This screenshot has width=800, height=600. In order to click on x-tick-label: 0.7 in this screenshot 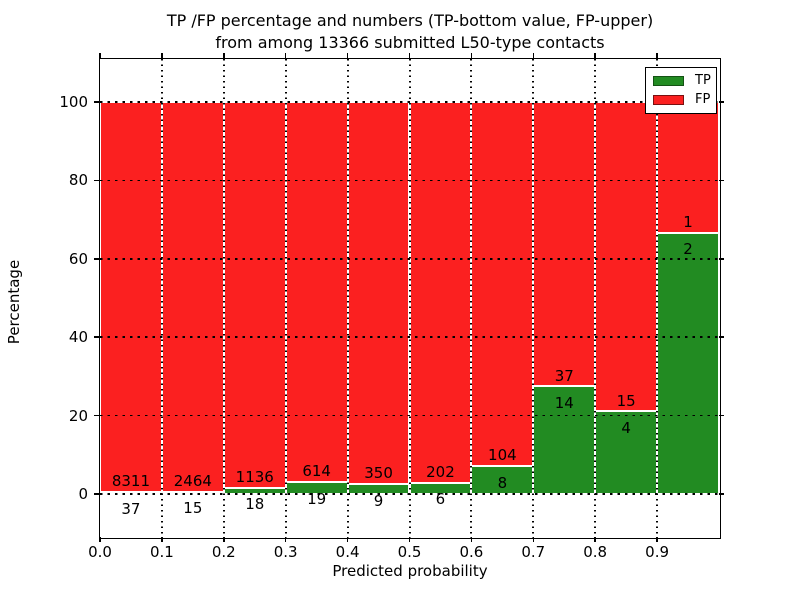, I will do `click(533, 552)`.